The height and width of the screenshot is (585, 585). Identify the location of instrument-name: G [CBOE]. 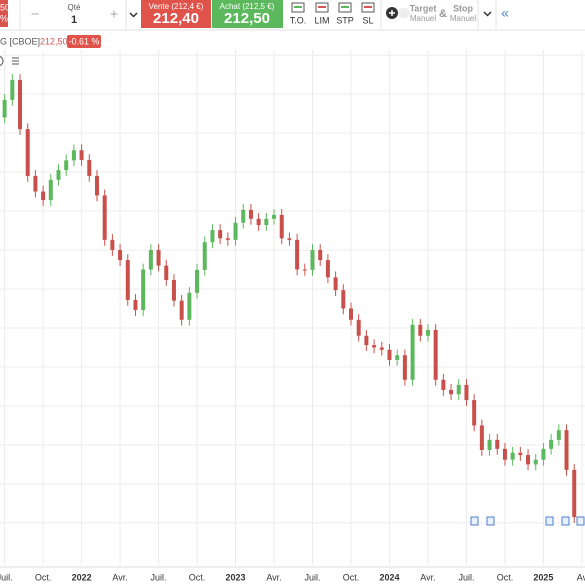
(20, 41).